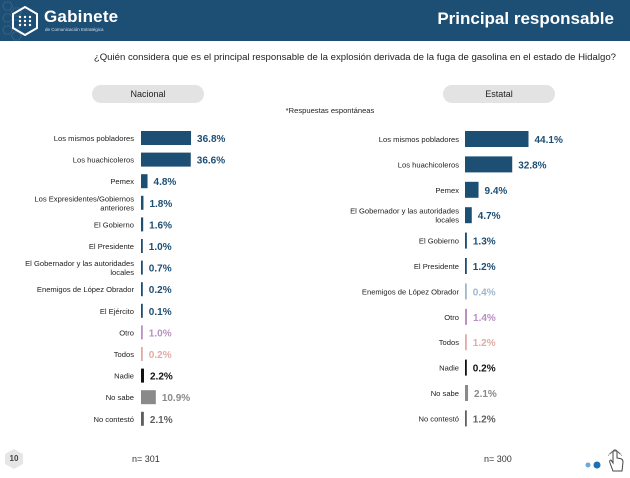 Image resolution: width=630 pixels, height=478 pixels. What do you see at coordinates (532, 165) in the screenshot?
I see `value-label: 32.8%` at bounding box center [532, 165].